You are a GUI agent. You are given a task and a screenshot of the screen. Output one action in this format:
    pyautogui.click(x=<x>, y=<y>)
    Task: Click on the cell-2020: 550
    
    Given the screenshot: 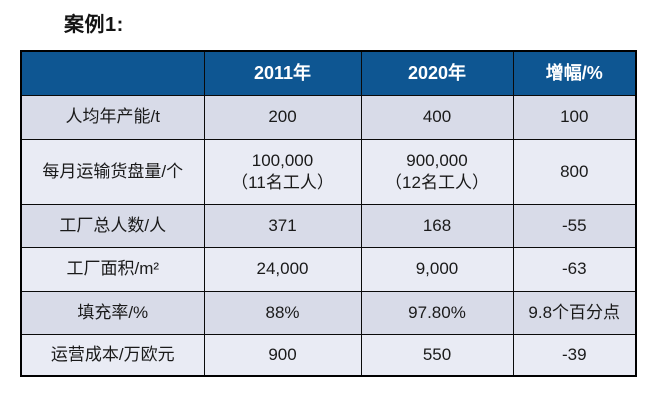 What is the action you would take?
    pyautogui.click(x=437, y=355)
    